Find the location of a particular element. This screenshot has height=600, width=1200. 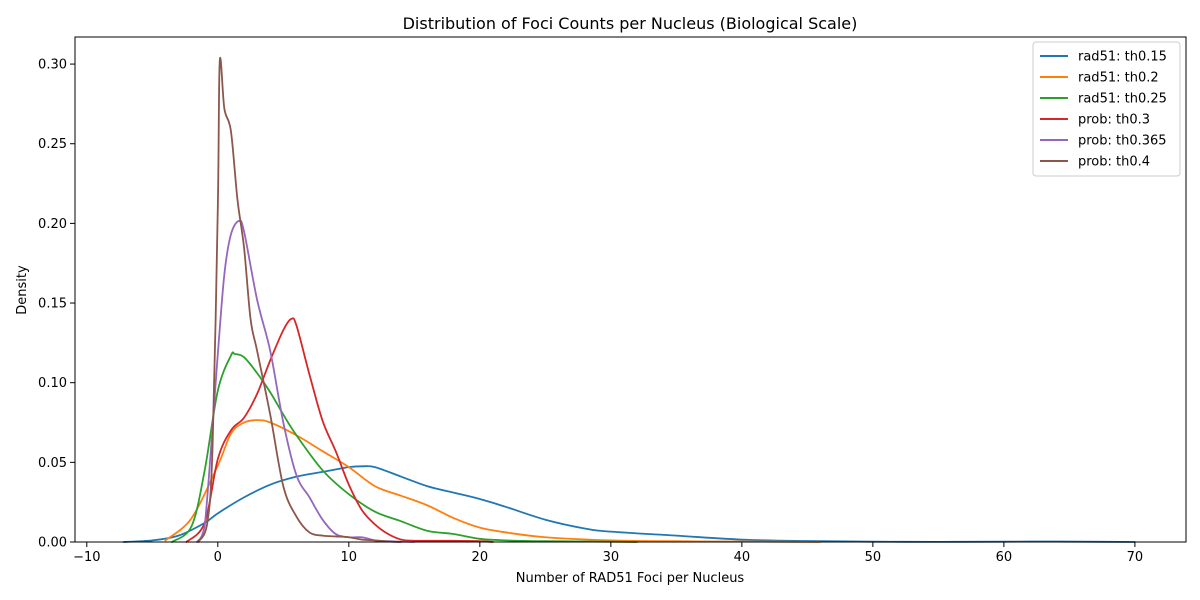

y-tick-label: 0.25 is located at coordinates (52, 144).